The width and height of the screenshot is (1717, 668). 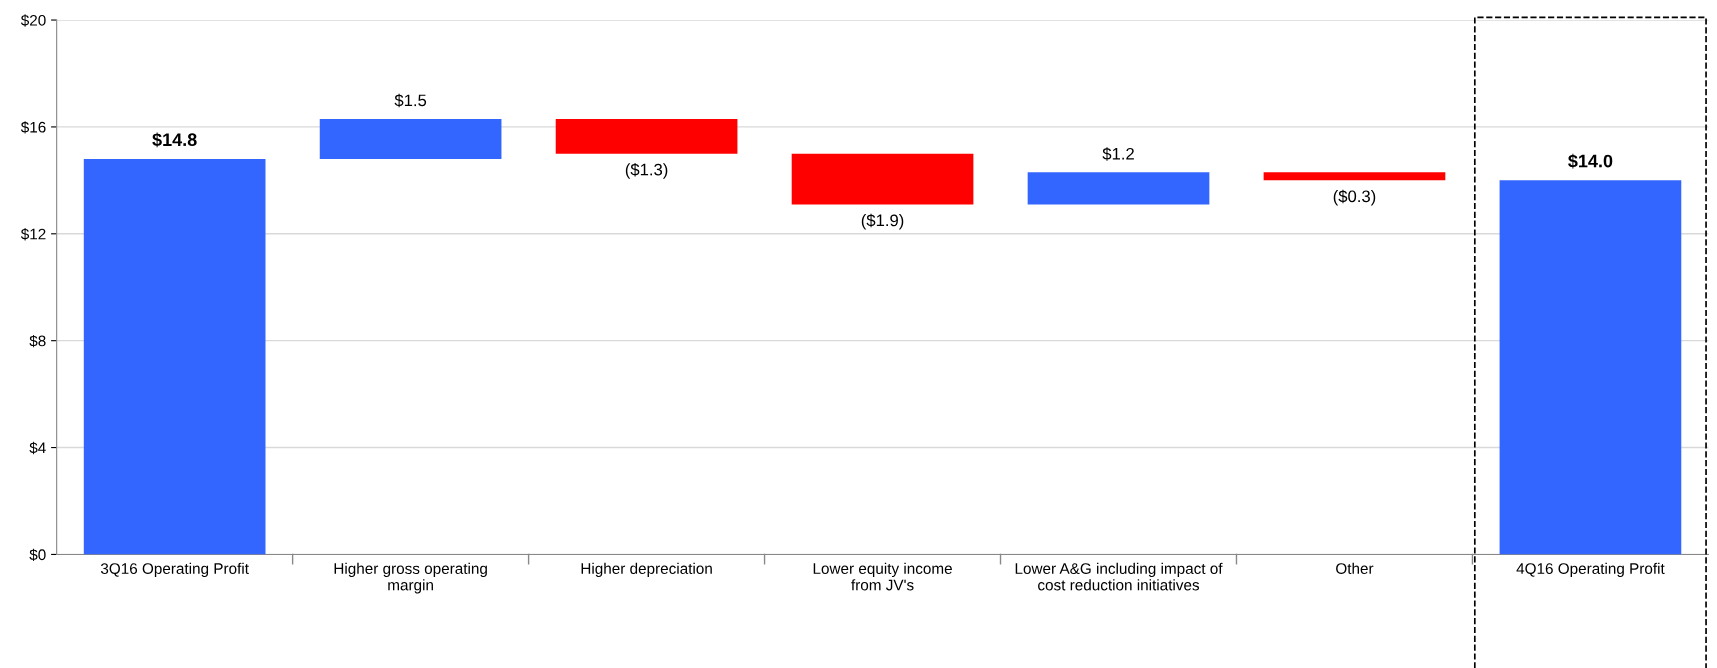 What do you see at coordinates (410, 578) in the screenshot?
I see `x-tick-label: Higher gross operating margin` at bounding box center [410, 578].